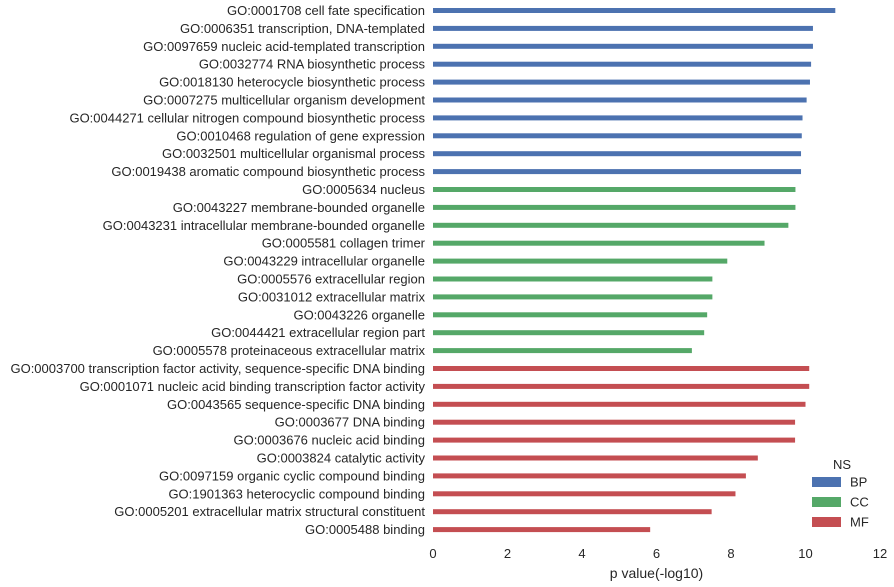 The height and width of the screenshot is (587, 894). Describe the element at coordinates (859, 522) in the screenshot. I see `legend-label-mf: MF` at that location.